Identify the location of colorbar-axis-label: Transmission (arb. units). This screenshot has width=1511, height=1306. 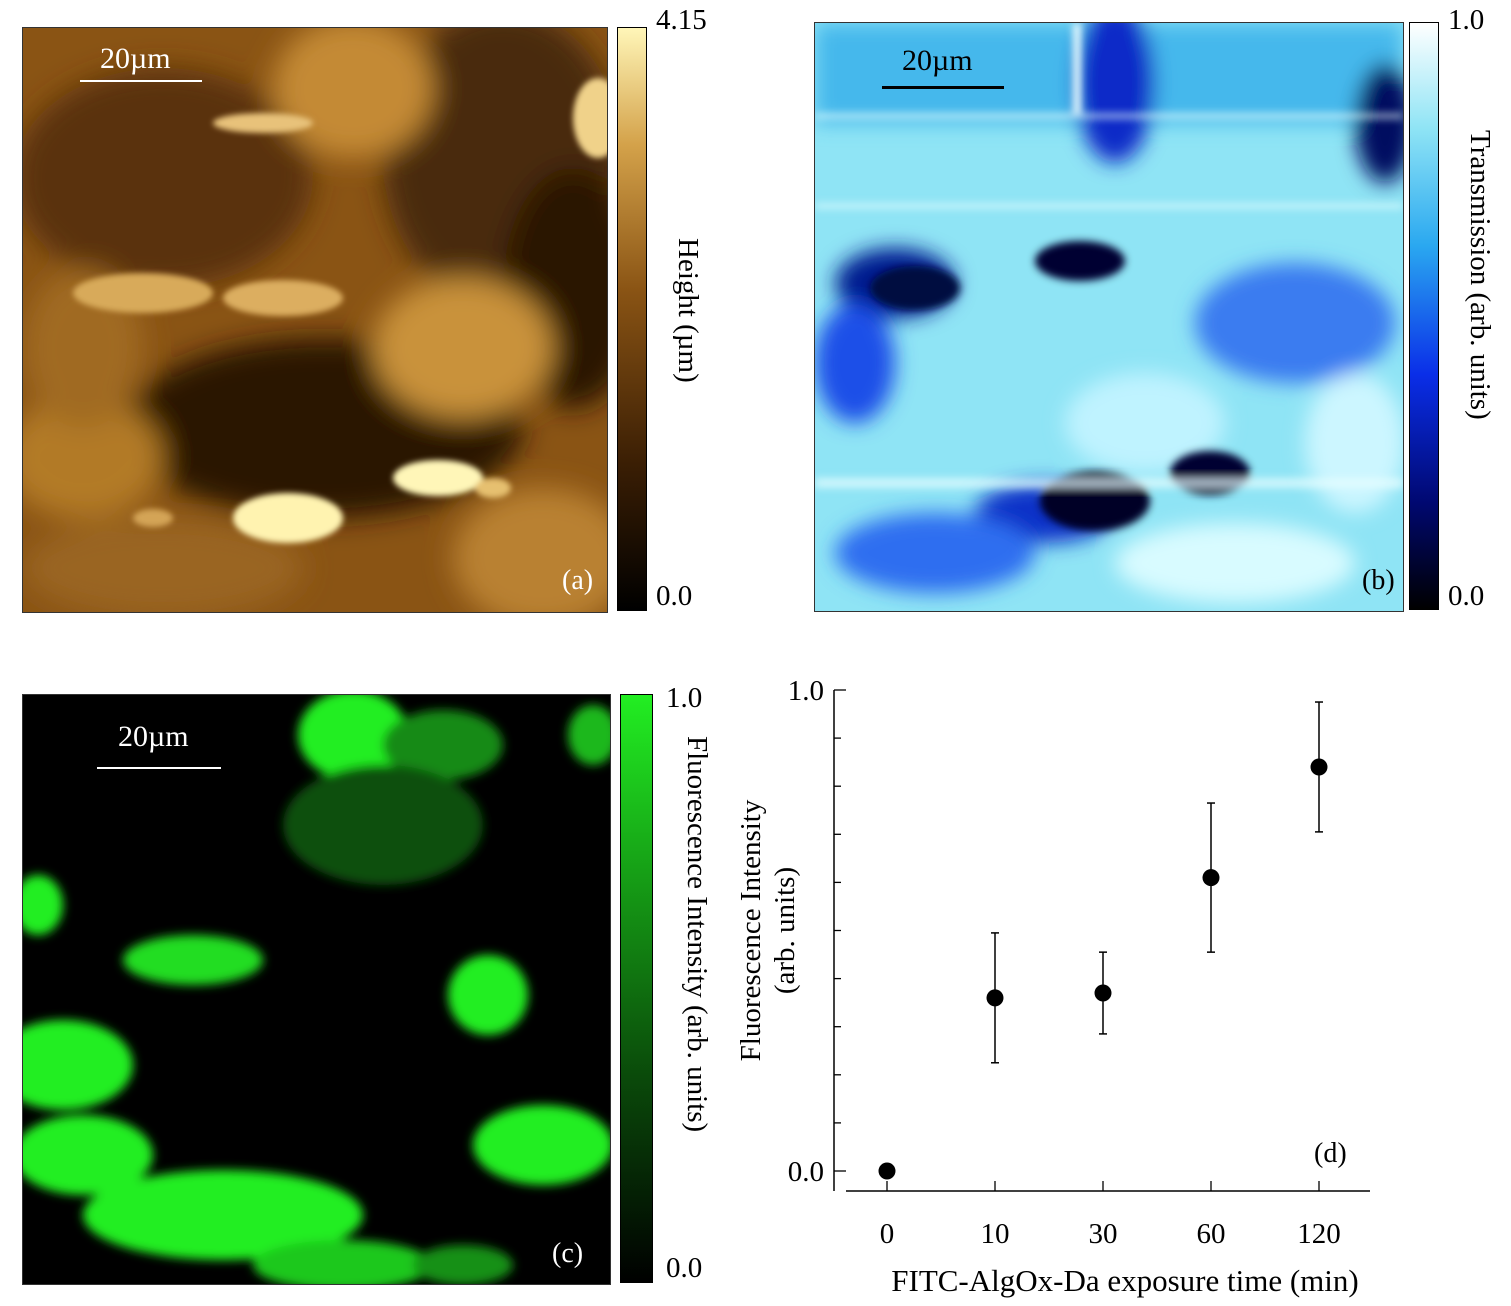
(1480, 275).